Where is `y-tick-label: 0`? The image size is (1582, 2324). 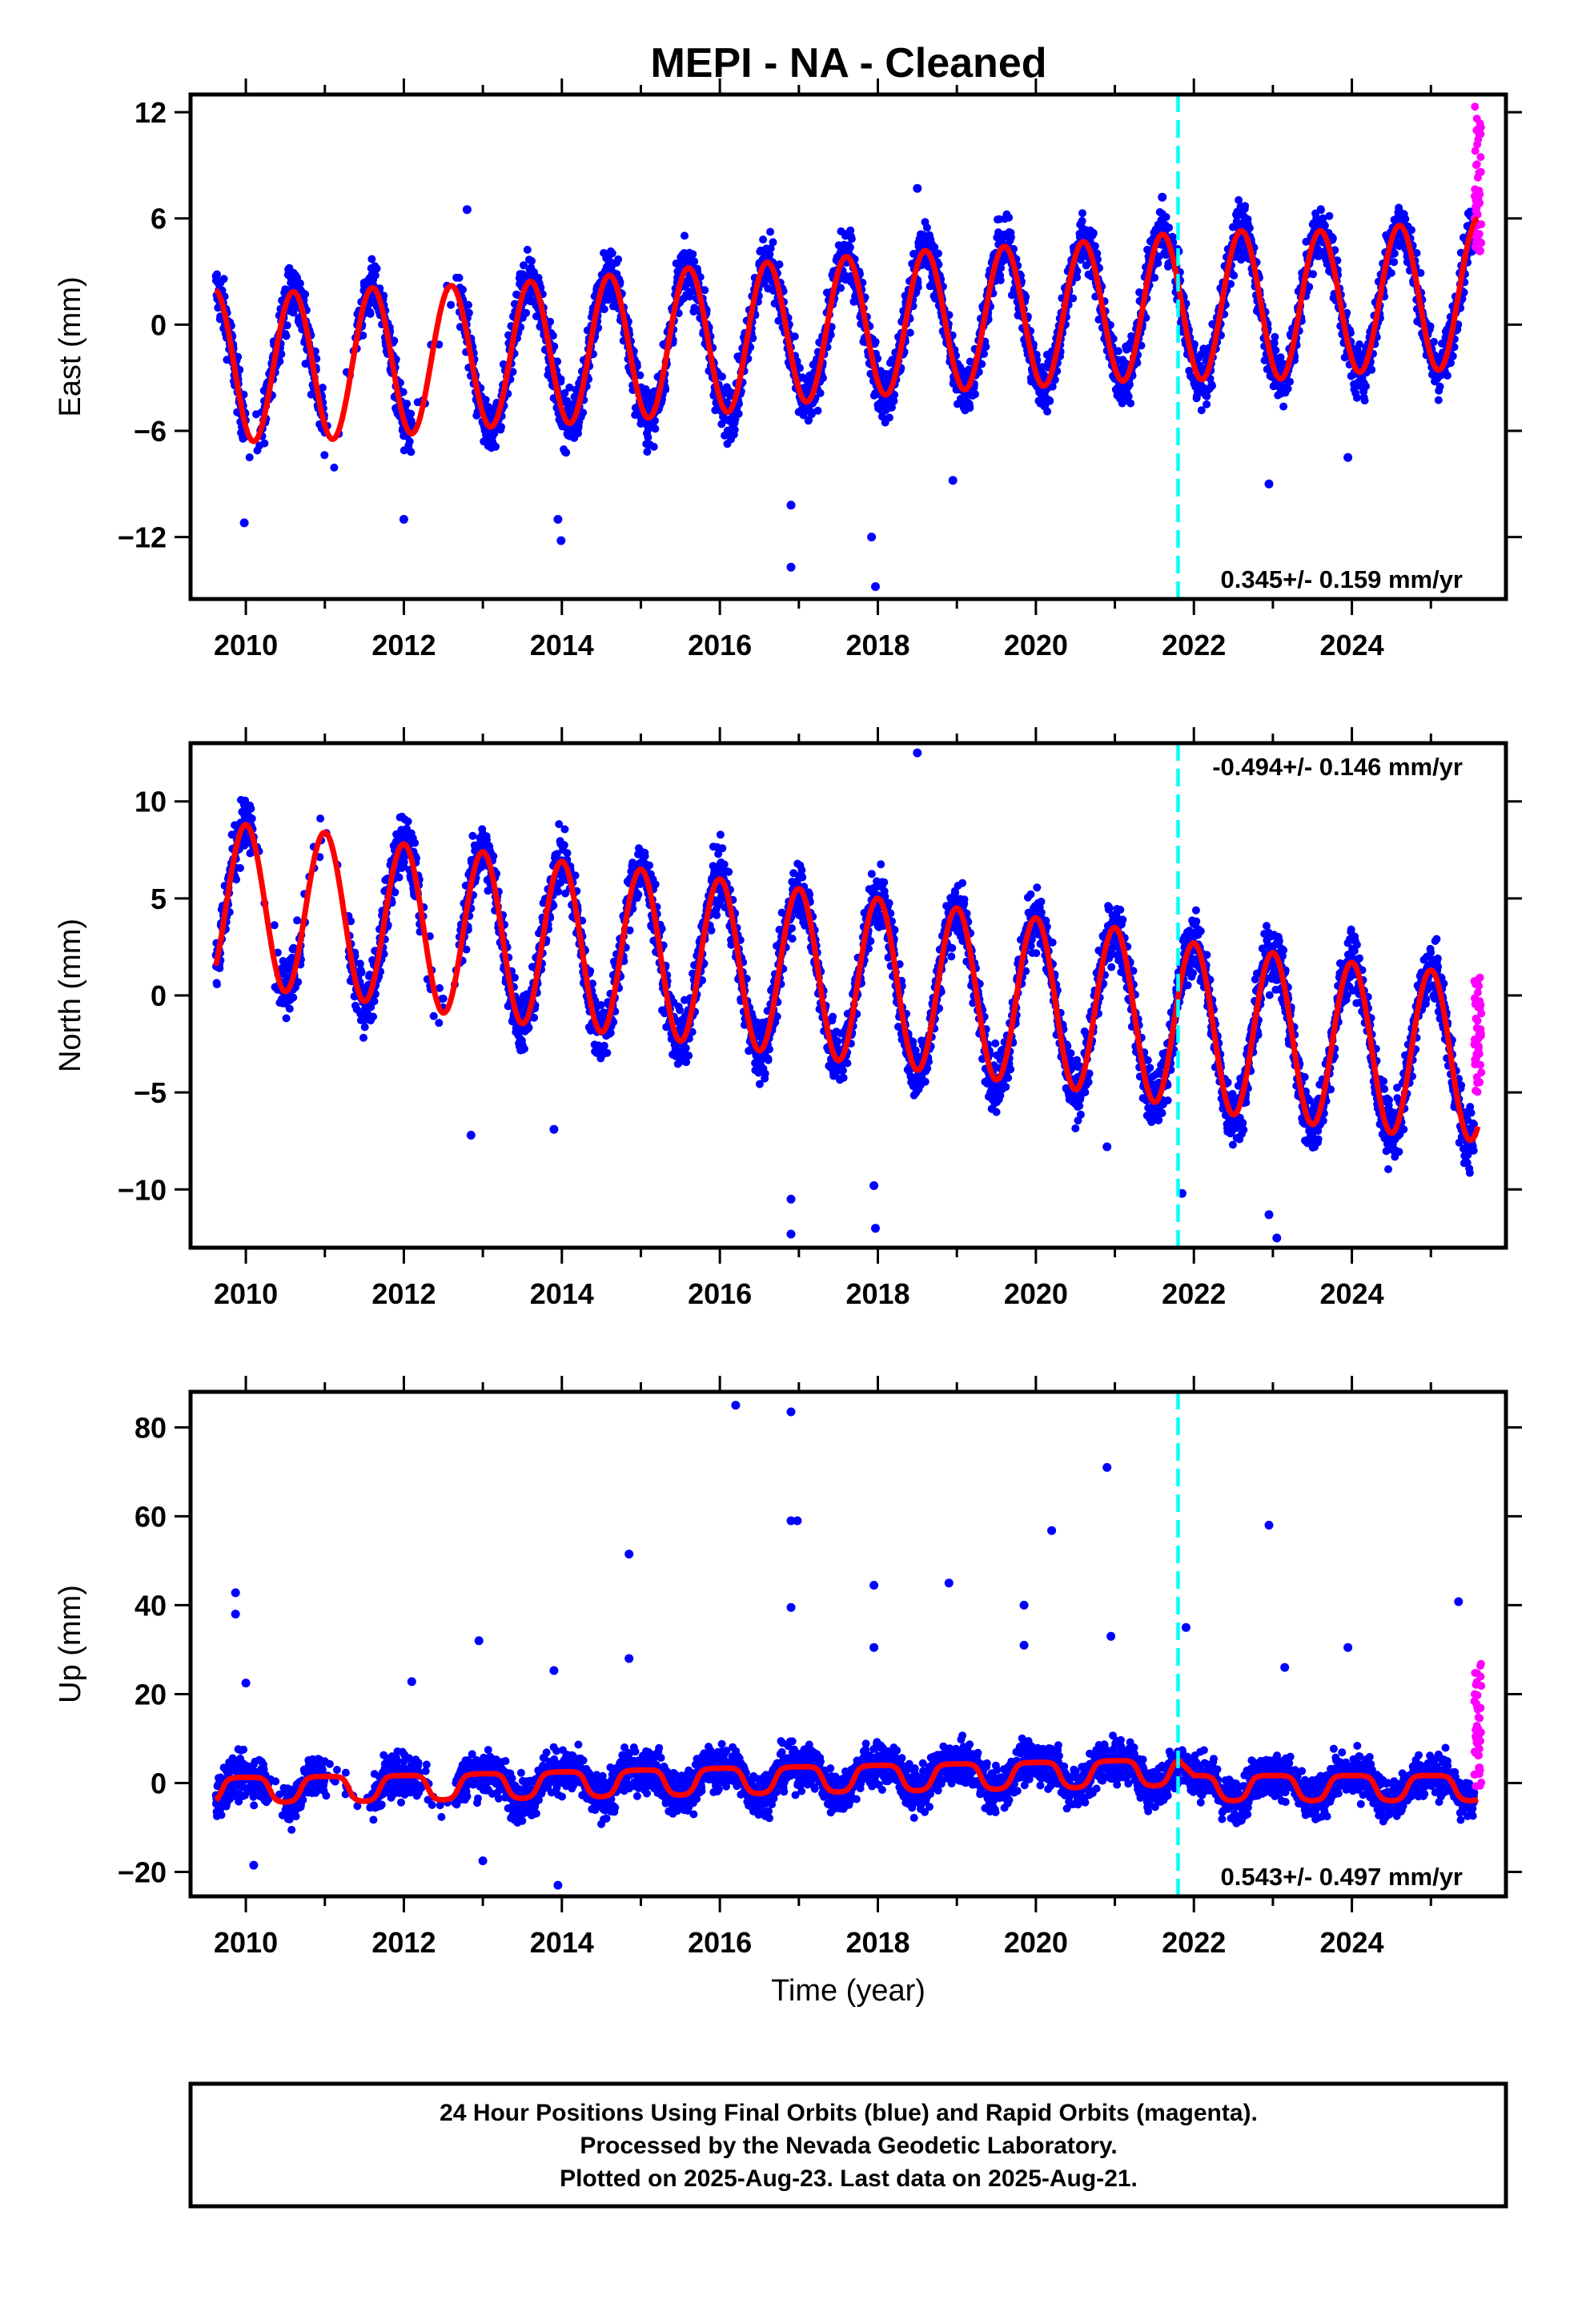
y-tick-label: 0 is located at coordinates (159, 324).